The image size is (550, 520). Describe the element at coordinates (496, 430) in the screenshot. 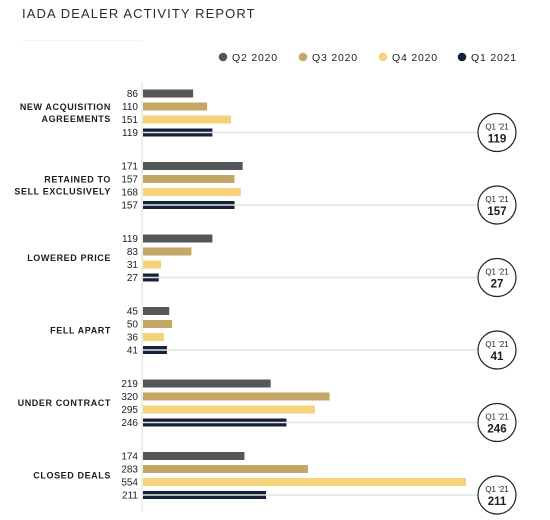

I see `callout-badge-value: 246` at that location.